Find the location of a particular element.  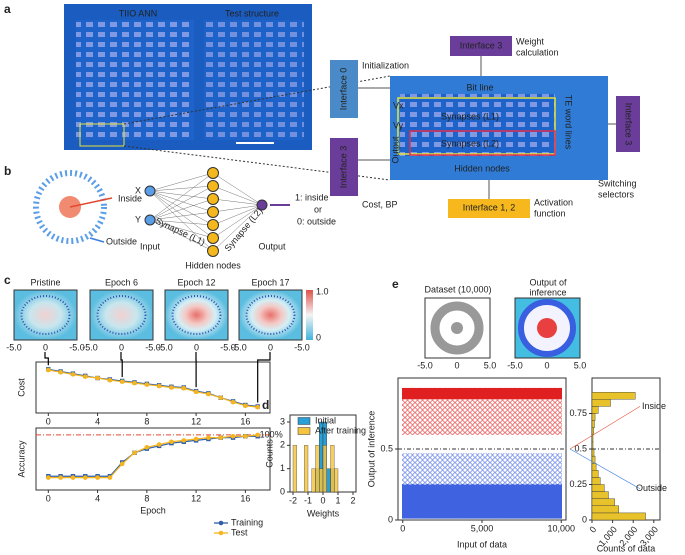

highlight is located at coordinates (102, 135).